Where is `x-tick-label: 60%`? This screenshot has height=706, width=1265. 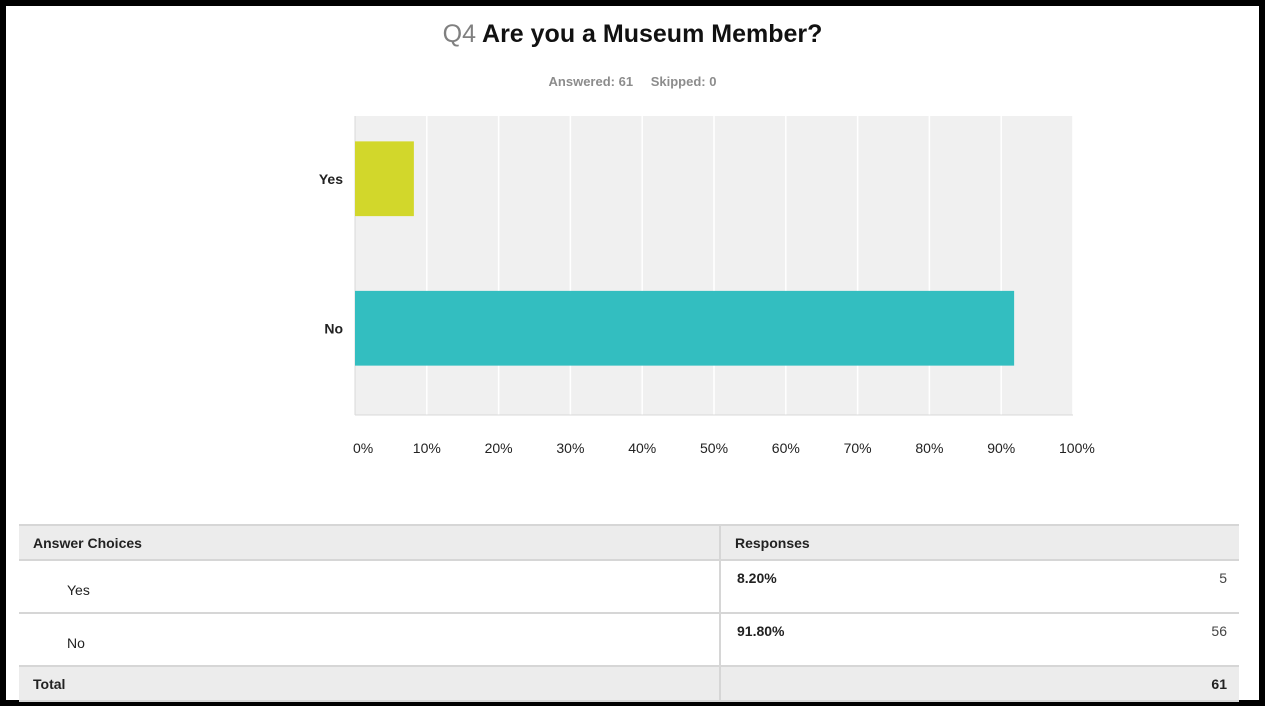
x-tick-label: 60% is located at coordinates (786, 448).